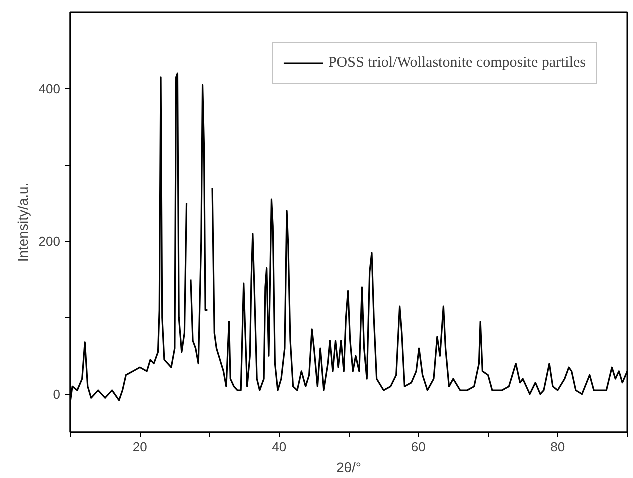  Describe the element at coordinates (279, 447) in the screenshot. I see `x-tick-label: 40` at that location.